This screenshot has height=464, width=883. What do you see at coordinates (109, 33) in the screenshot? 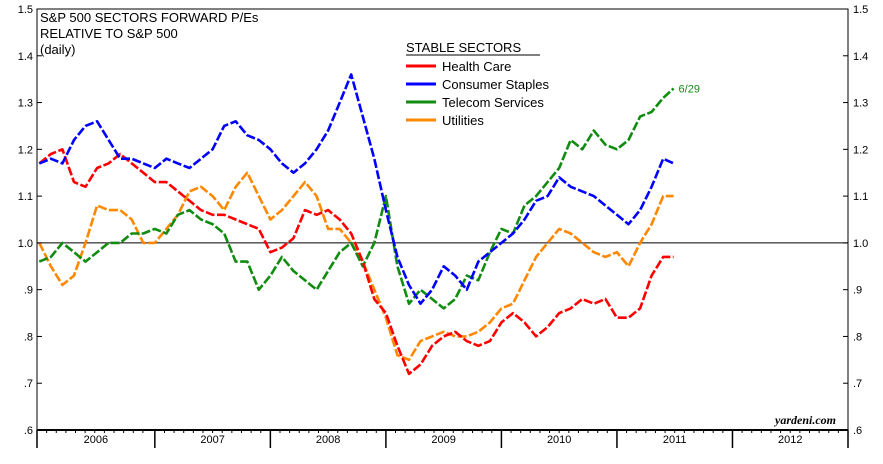
I see `title-line-2: RELATIVE TO S&P 500` at bounding box center [109, 33].